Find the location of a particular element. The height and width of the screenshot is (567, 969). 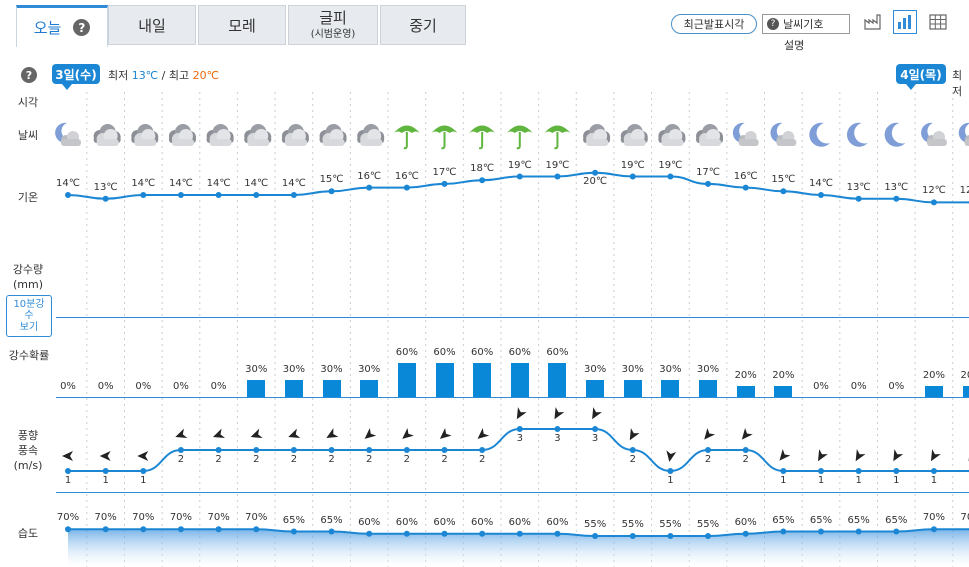

recent-release-button: 최근발표시각 is located at coordinates (714, 24).